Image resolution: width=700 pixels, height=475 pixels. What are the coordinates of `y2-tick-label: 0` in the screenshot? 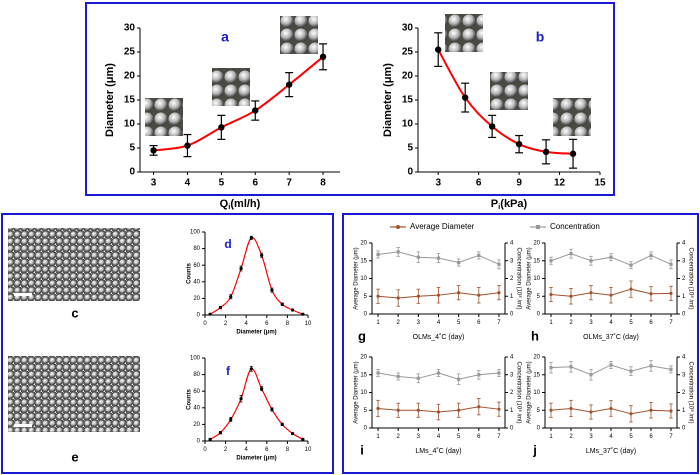 It's located at (684, 429).